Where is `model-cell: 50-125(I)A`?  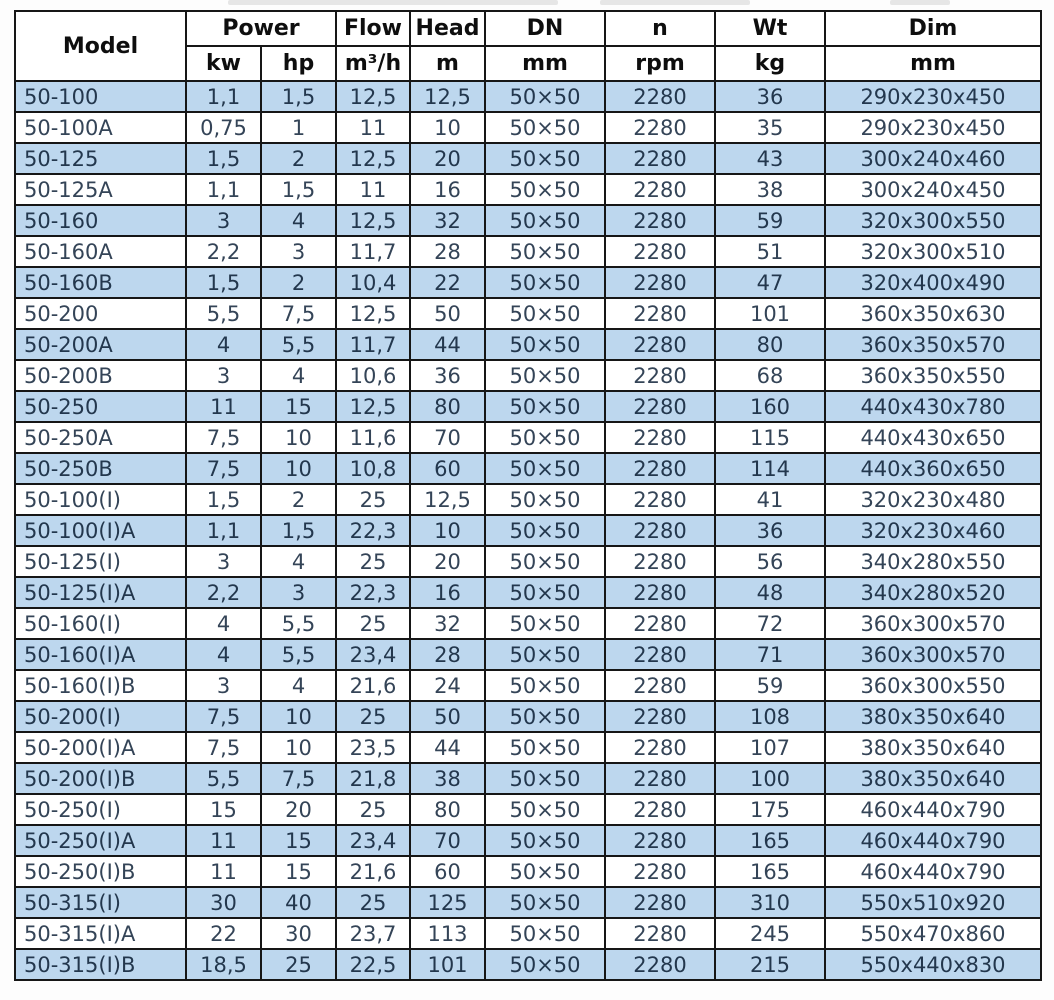 model-cell: 50-125(I)A is located at coordinates (100, 592).